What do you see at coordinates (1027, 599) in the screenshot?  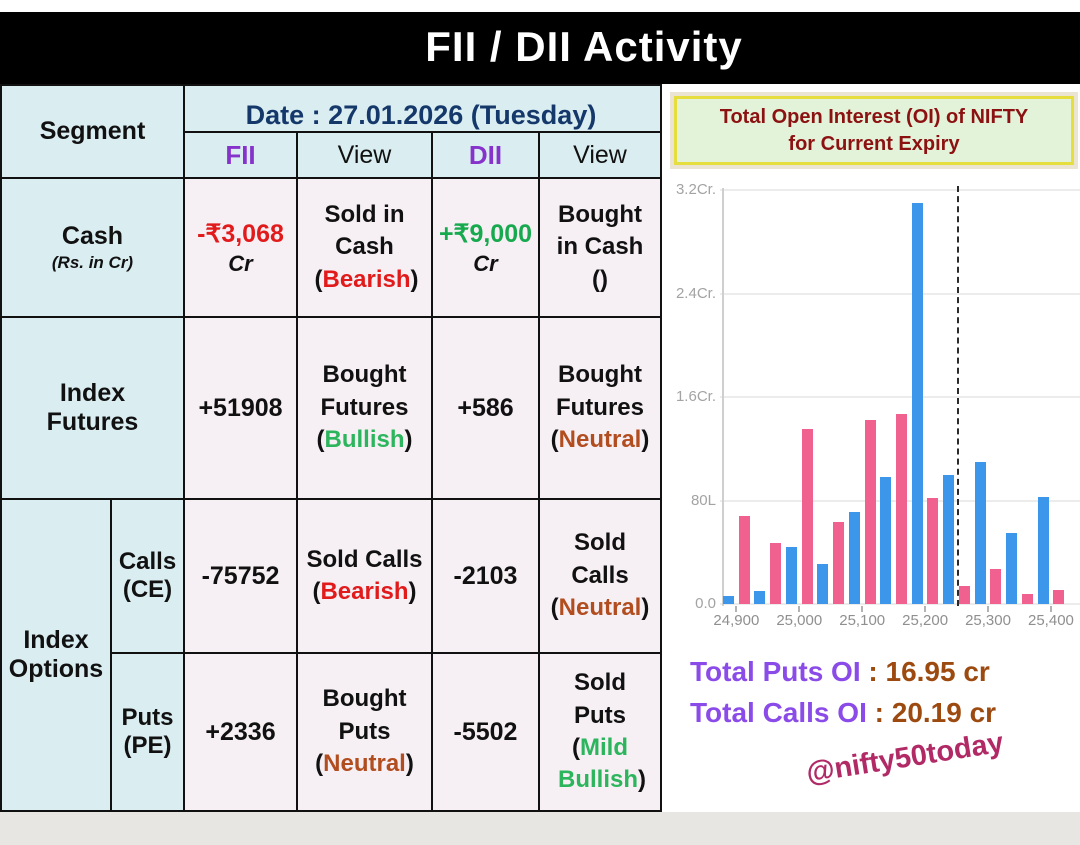 I see `oi-bar-25350-pink` at bounding box center [1027, 599].